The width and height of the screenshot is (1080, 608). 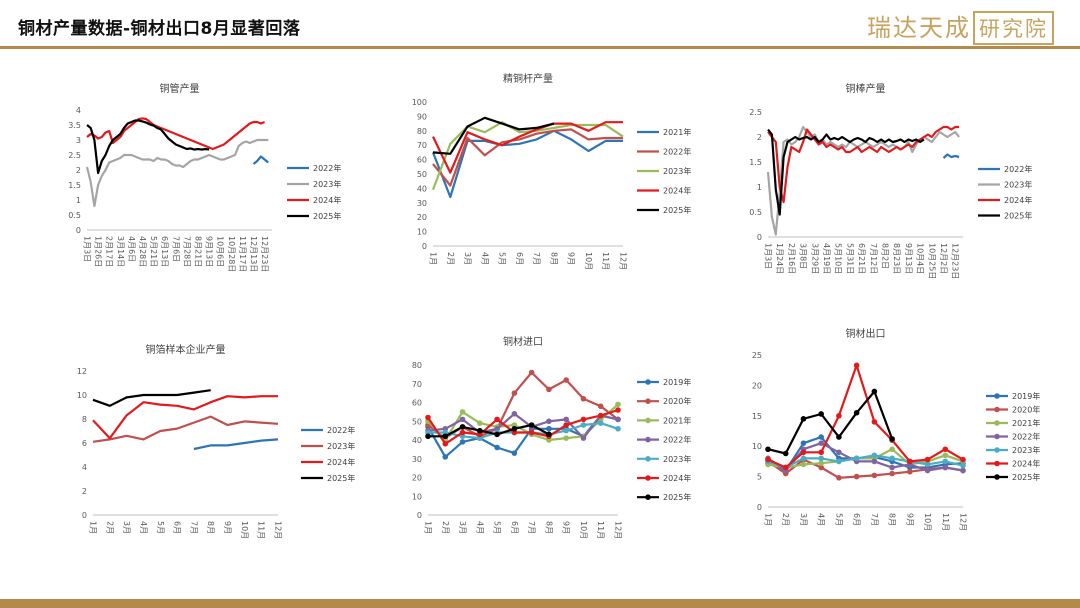 What do you see at coordinates (74, 155) in the screenshot?
I see `y-tick-label: 2.5` at bounding box center [74, 155].